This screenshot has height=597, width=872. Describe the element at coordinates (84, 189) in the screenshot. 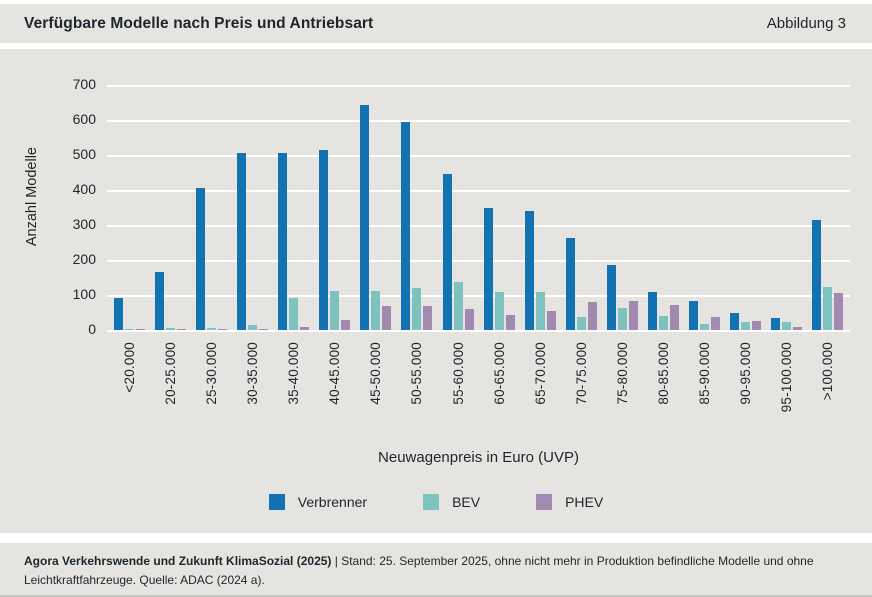

I see `y-tick-label: 400` at that location.